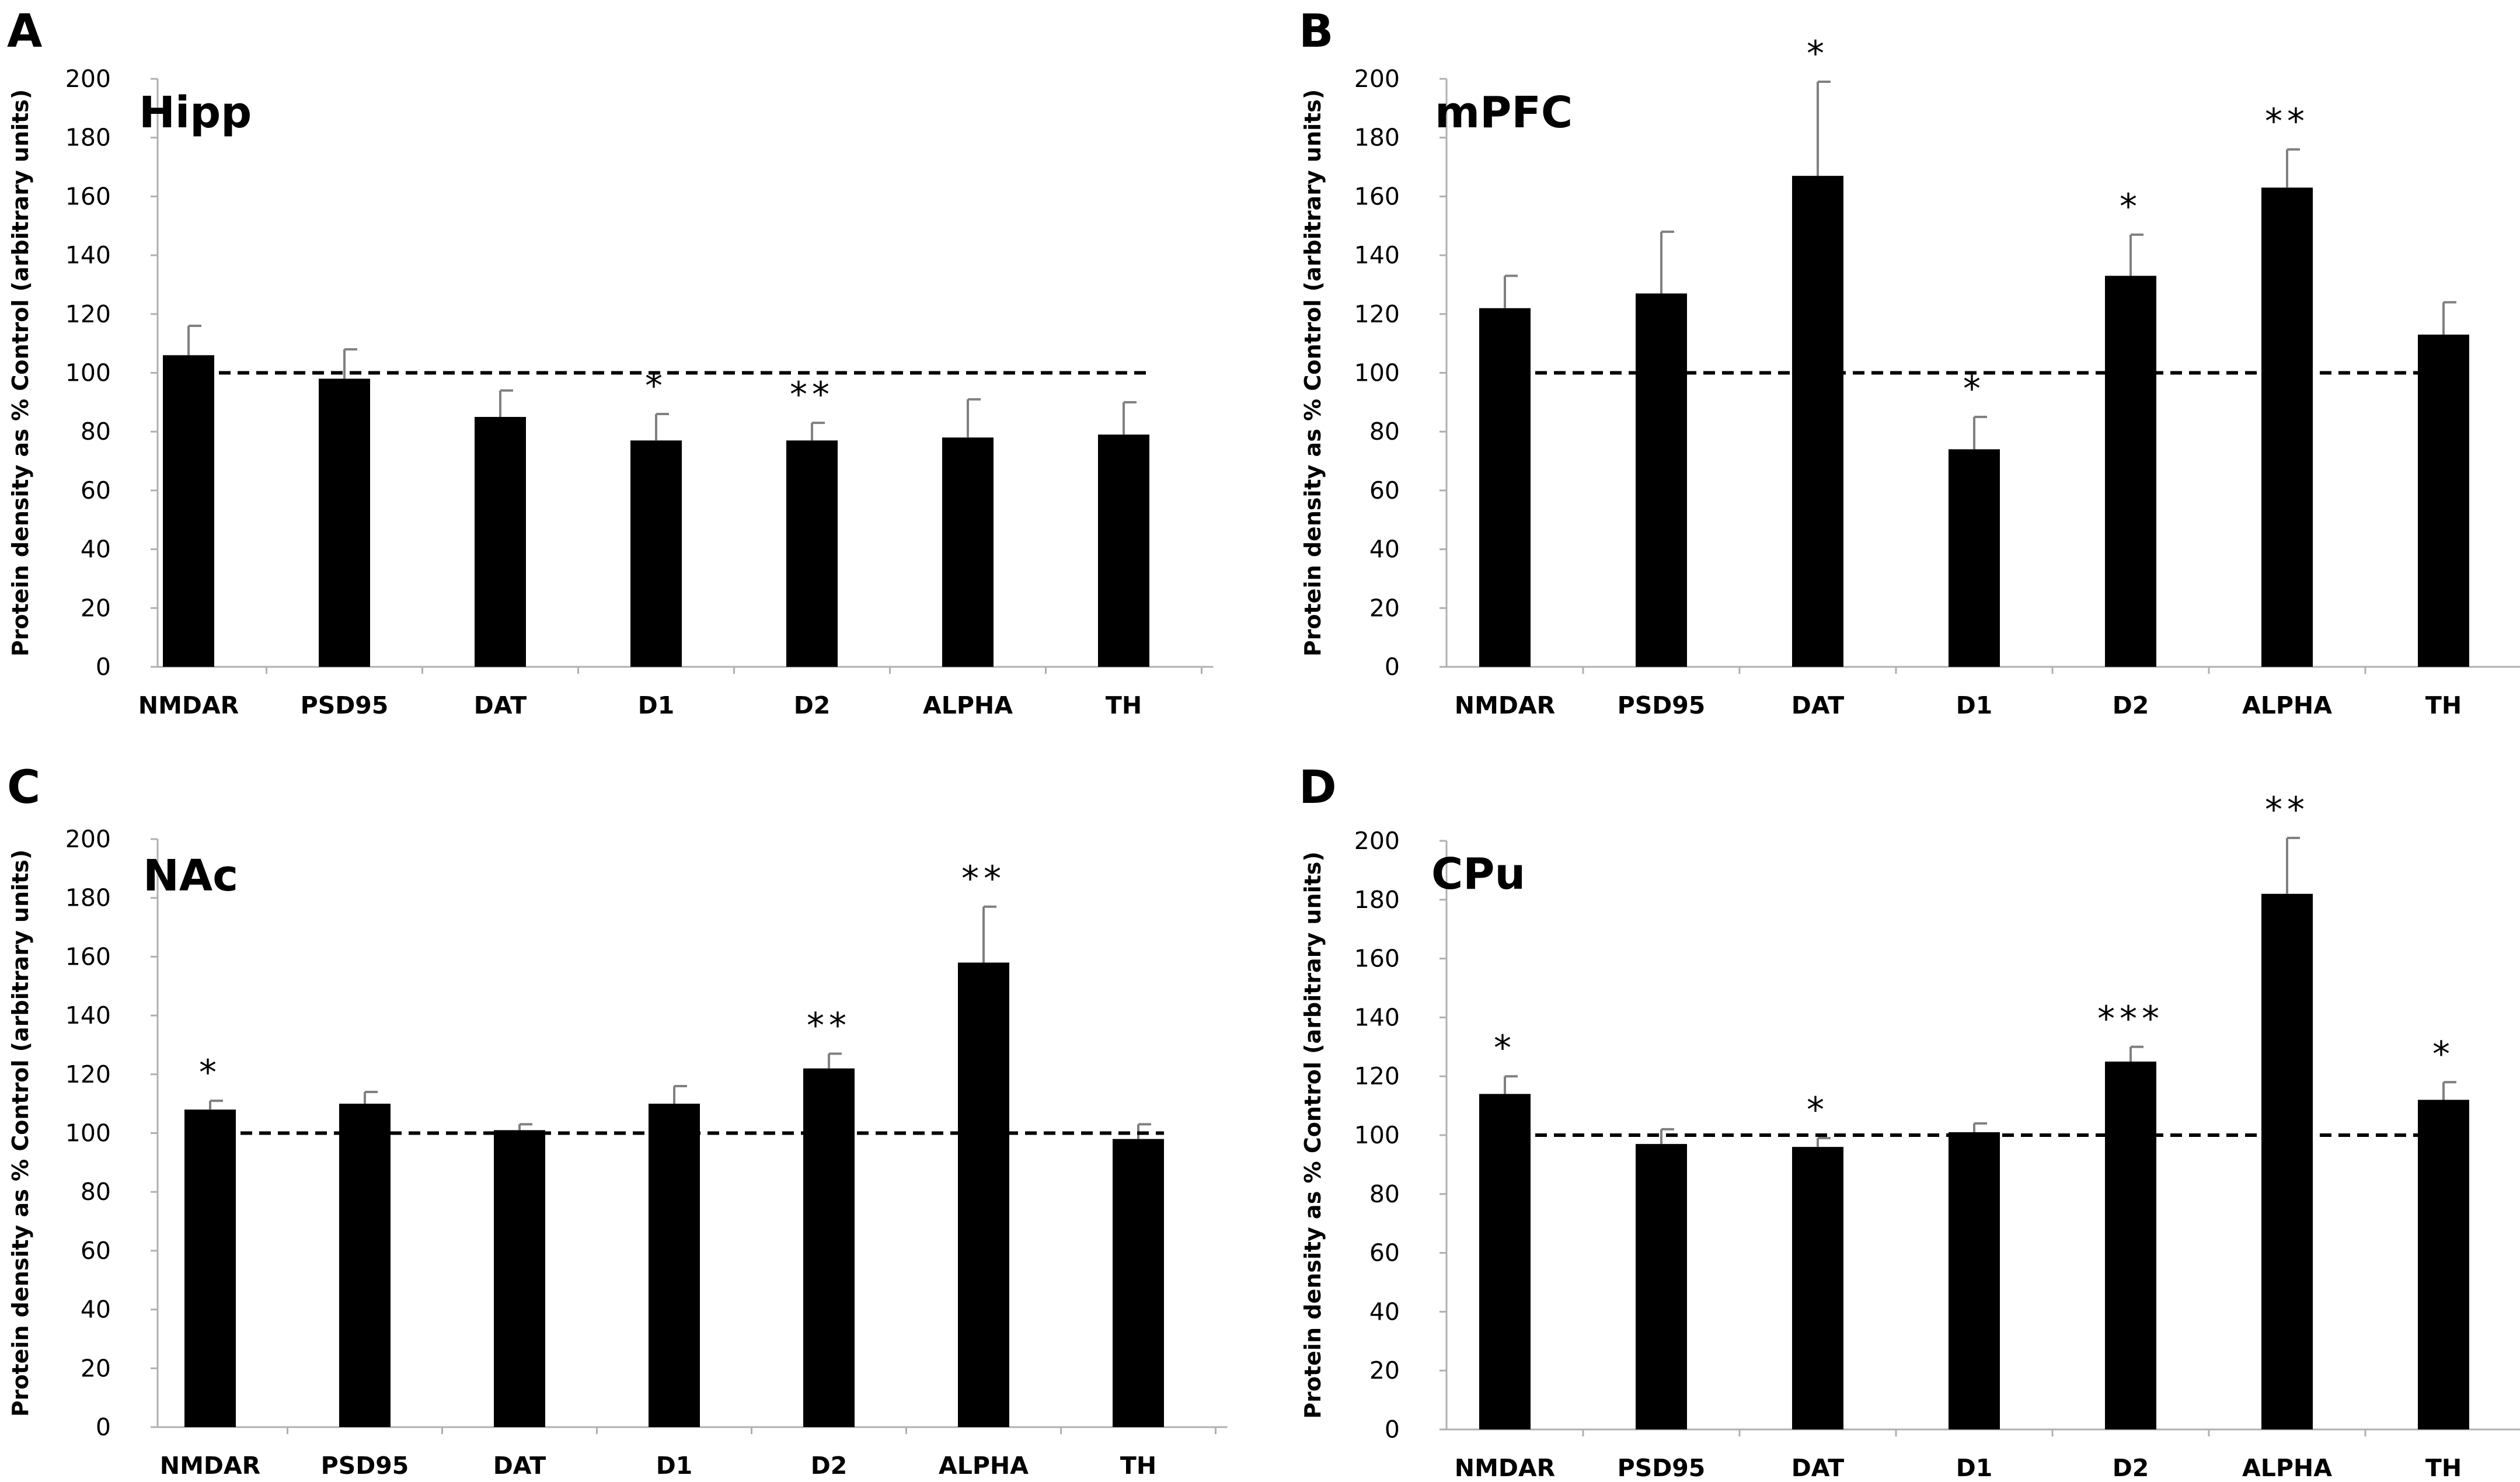 This screenshot has height=1482, width=2520. I want to click on panel-a-ytick-label: 140, so click(88, 255).